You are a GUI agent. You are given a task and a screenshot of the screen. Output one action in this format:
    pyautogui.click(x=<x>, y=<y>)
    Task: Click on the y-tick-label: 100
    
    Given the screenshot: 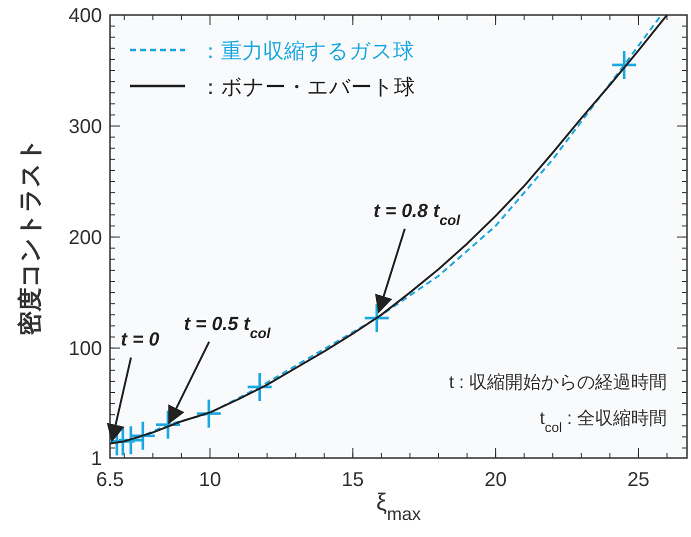 What is the action you would take?
    pyautogui.click(x=85, y=349)
    